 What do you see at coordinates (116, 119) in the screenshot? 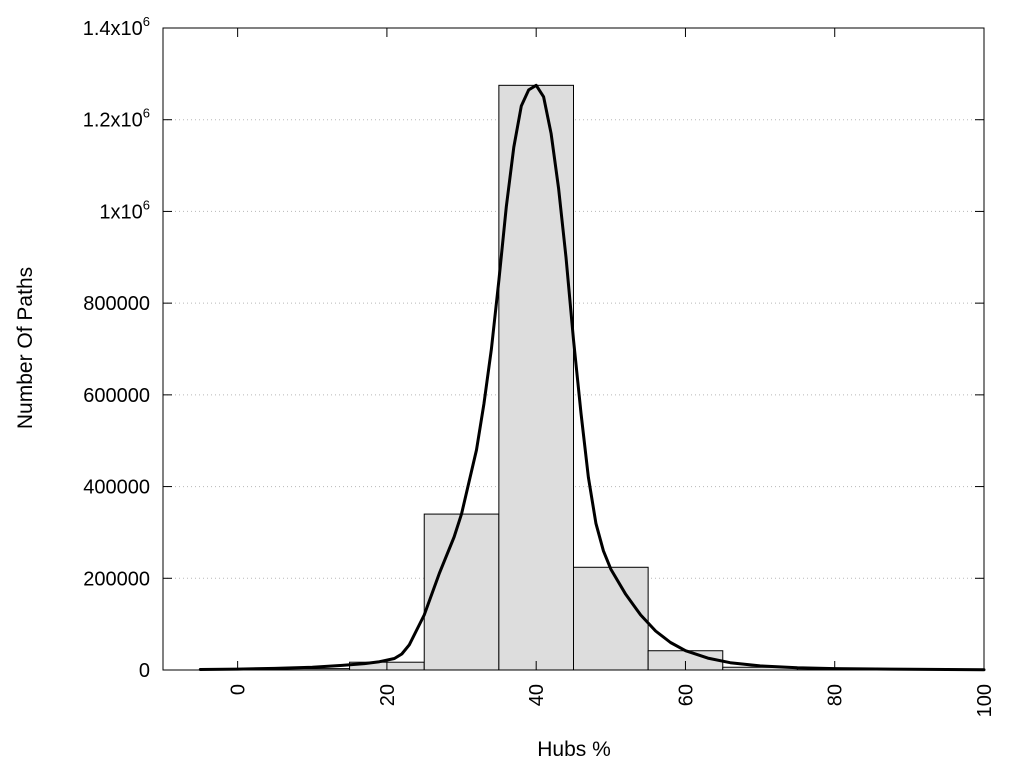
I see `y-tick-label: 1.2x10⁶` at bounding box center [116, 119].